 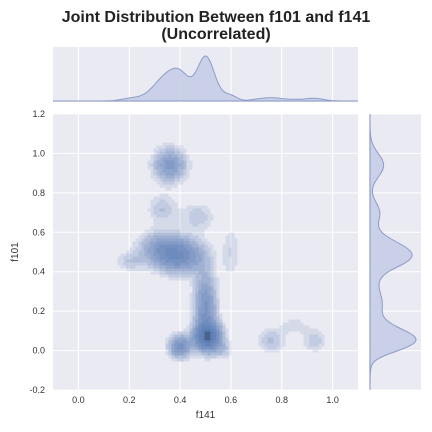 I want to click on x-tick-label-2: 0.4, so click(x=180, y=400).